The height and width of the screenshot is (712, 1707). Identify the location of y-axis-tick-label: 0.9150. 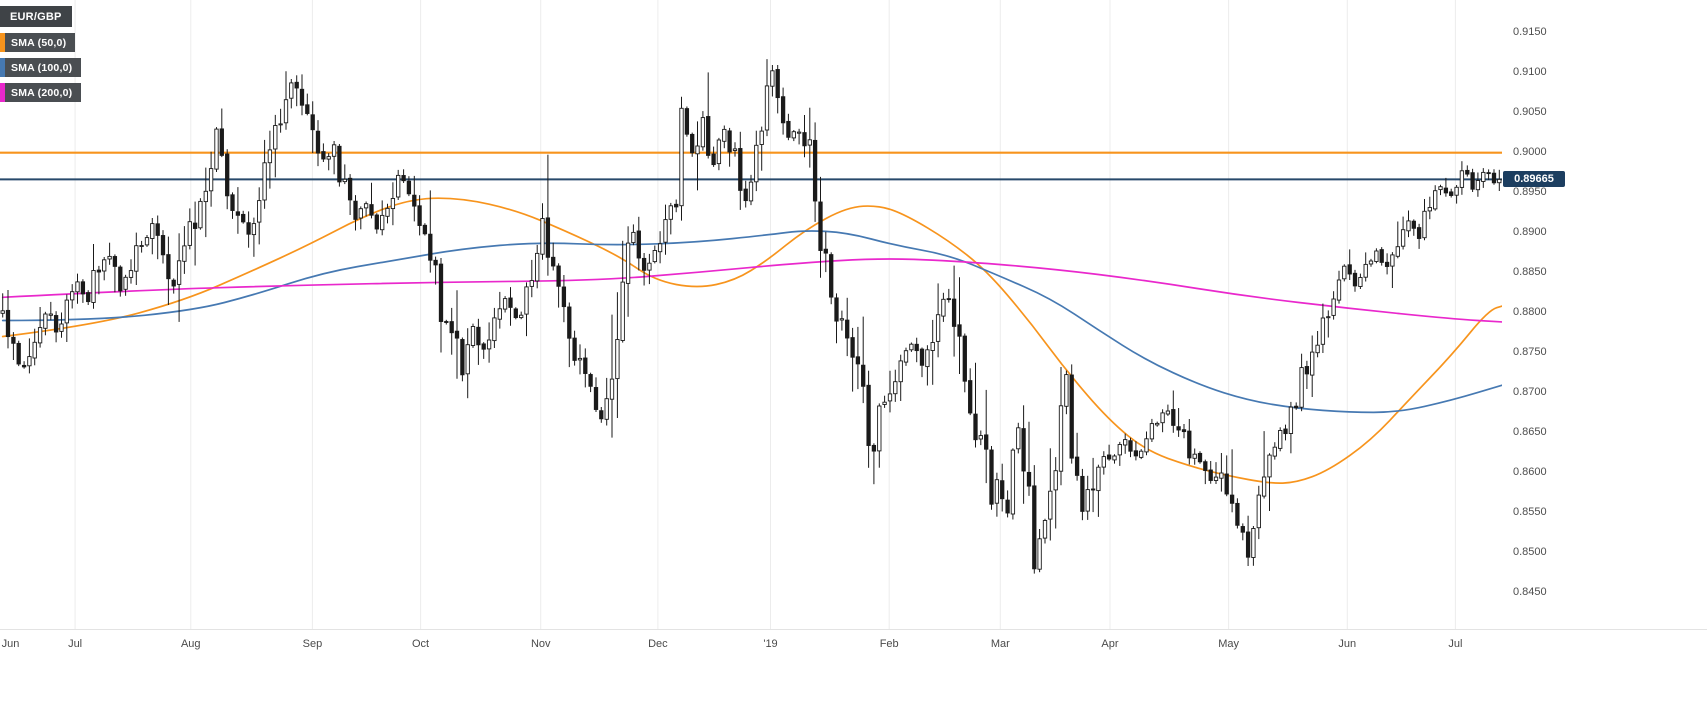
(1530, 32).